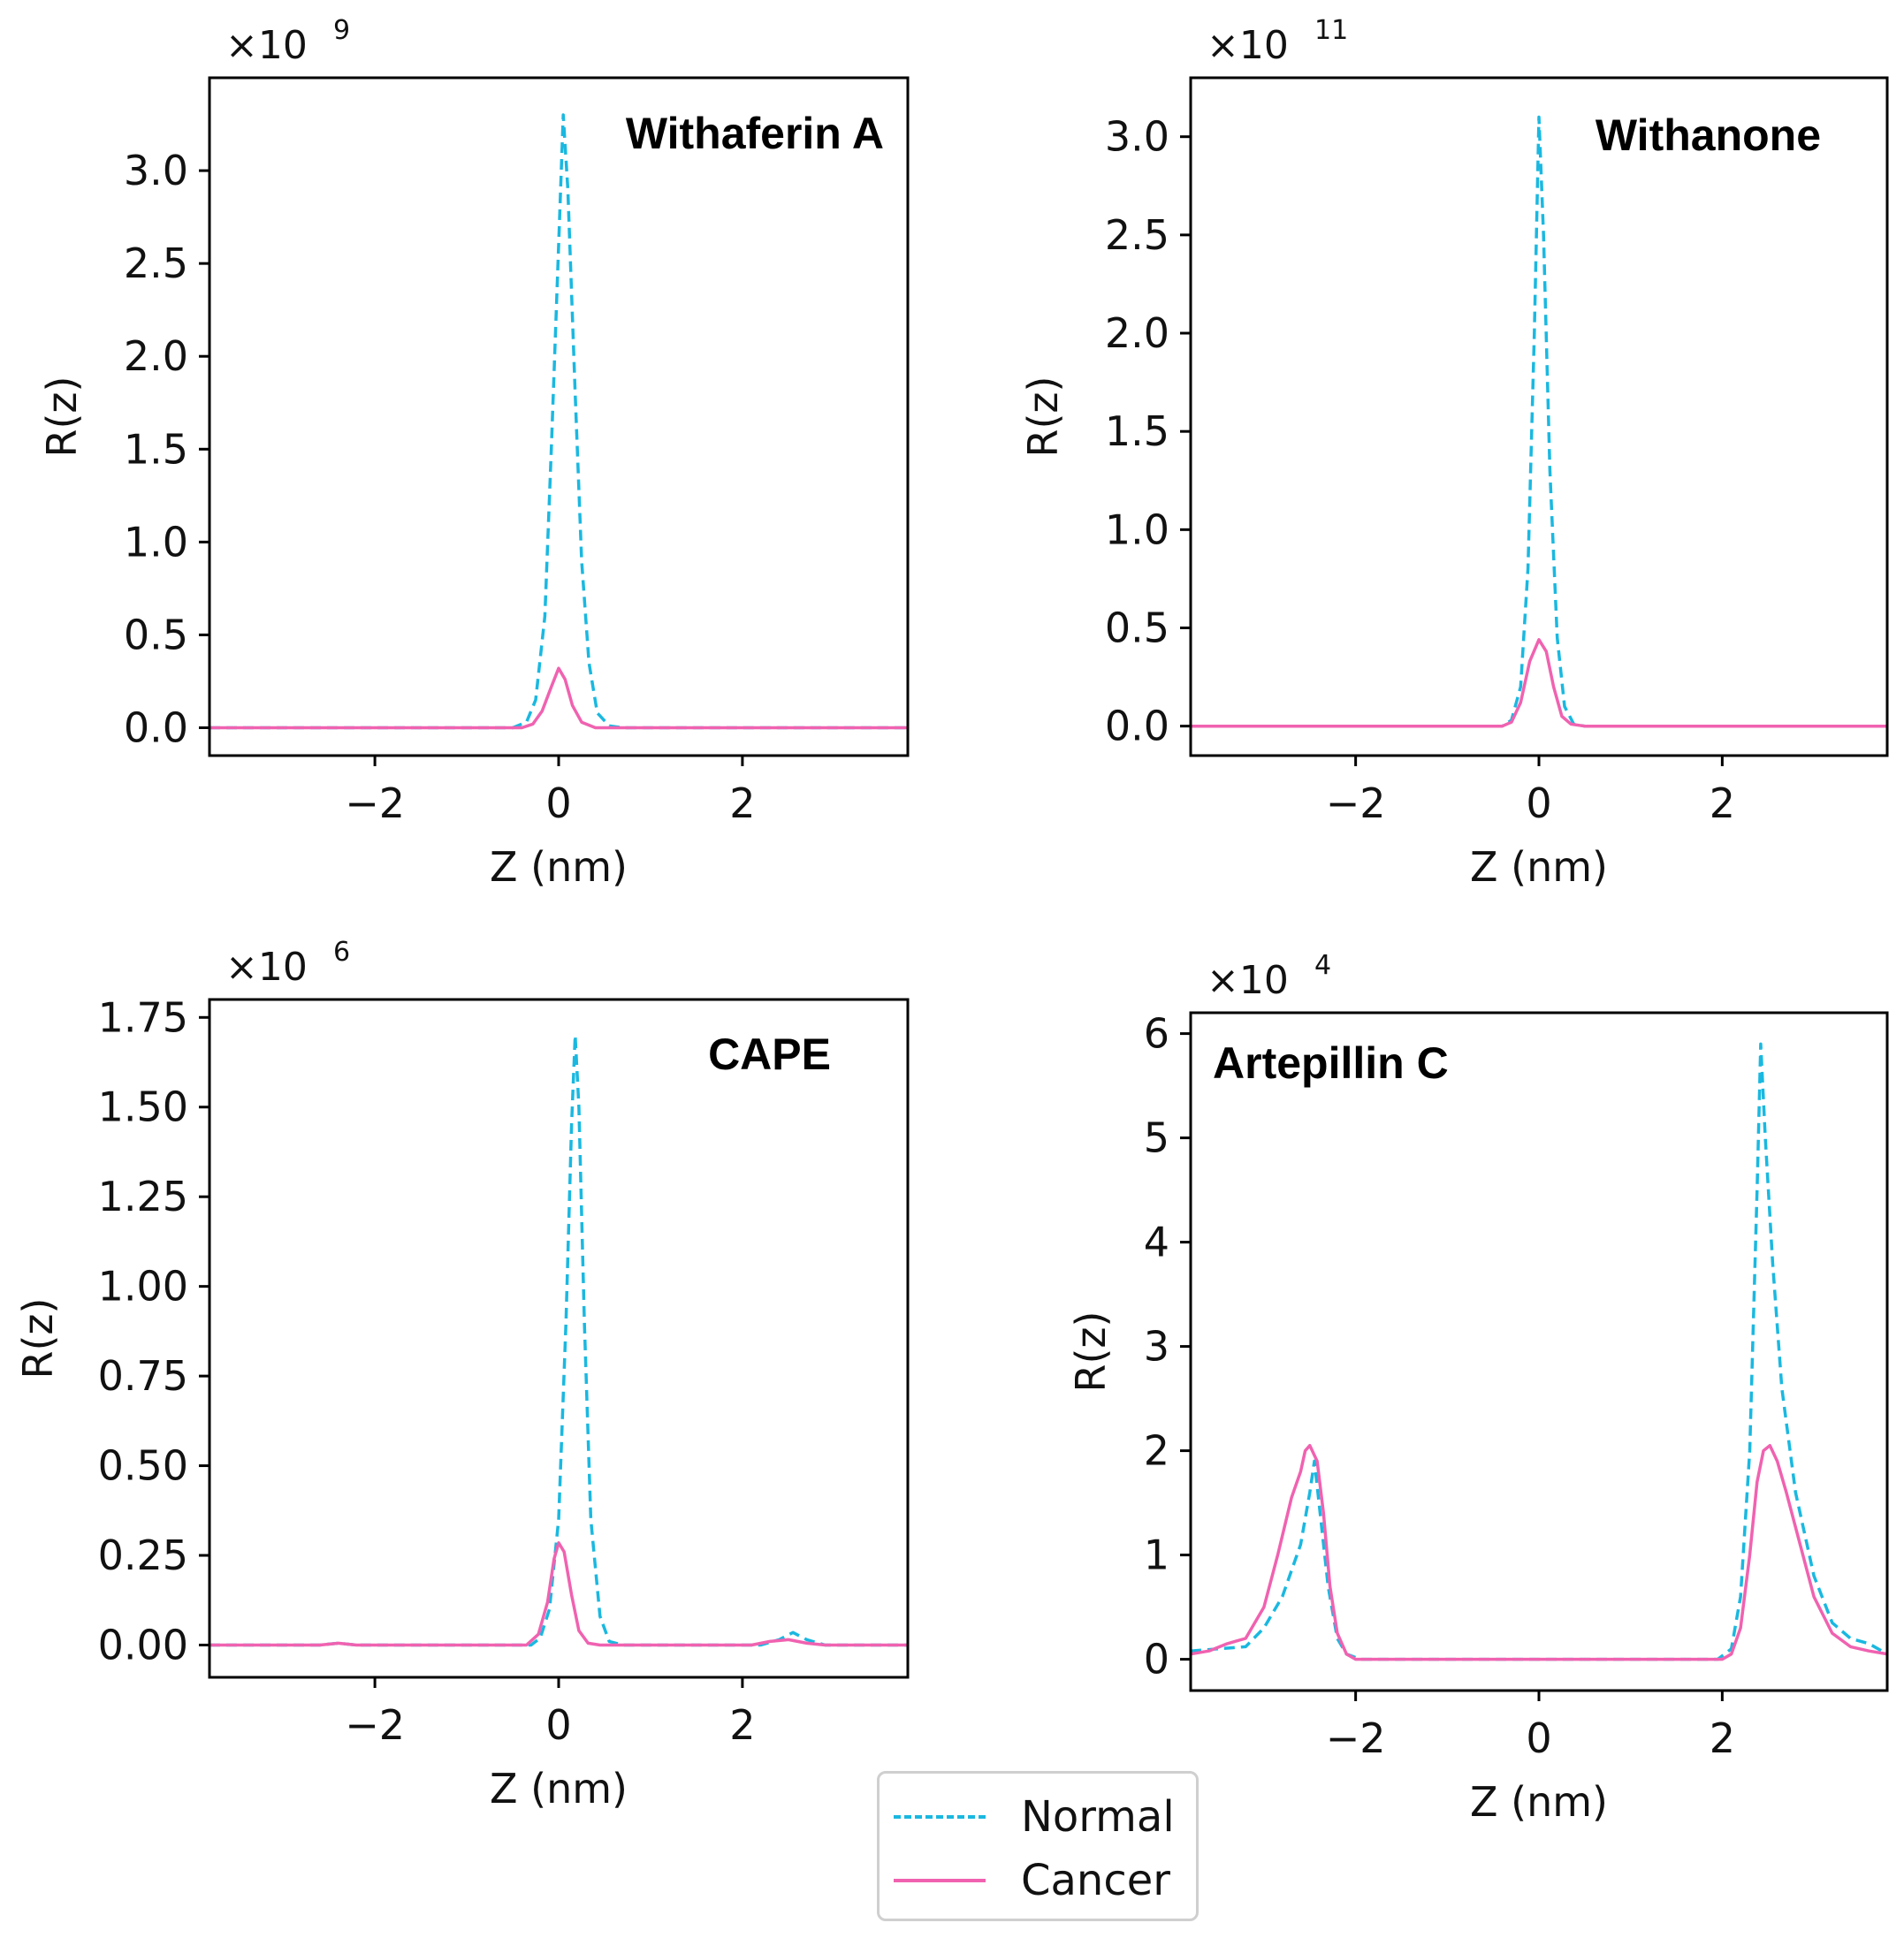  I want to click on panel-3-xtick-label: 0, so click(558, 1725).